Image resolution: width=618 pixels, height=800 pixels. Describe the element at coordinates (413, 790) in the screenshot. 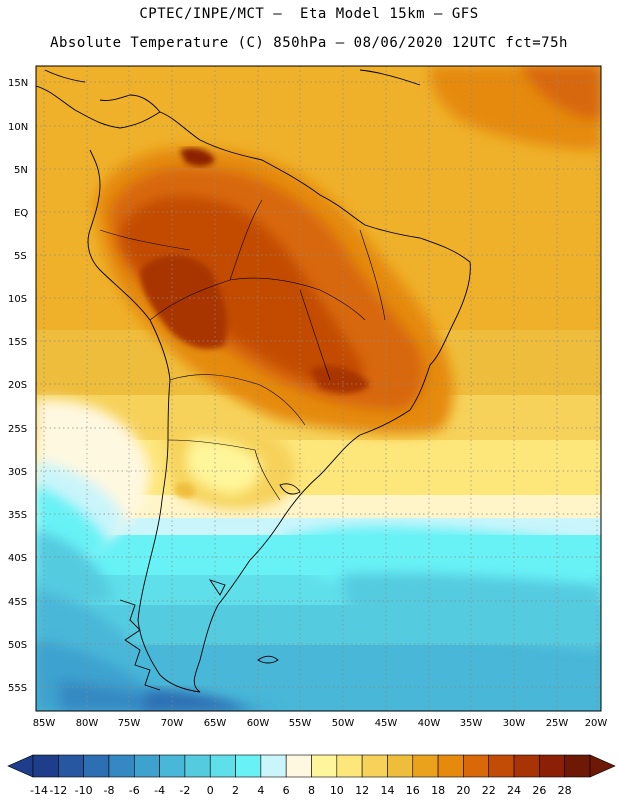

I see `colorbar-label: 16` at that location.